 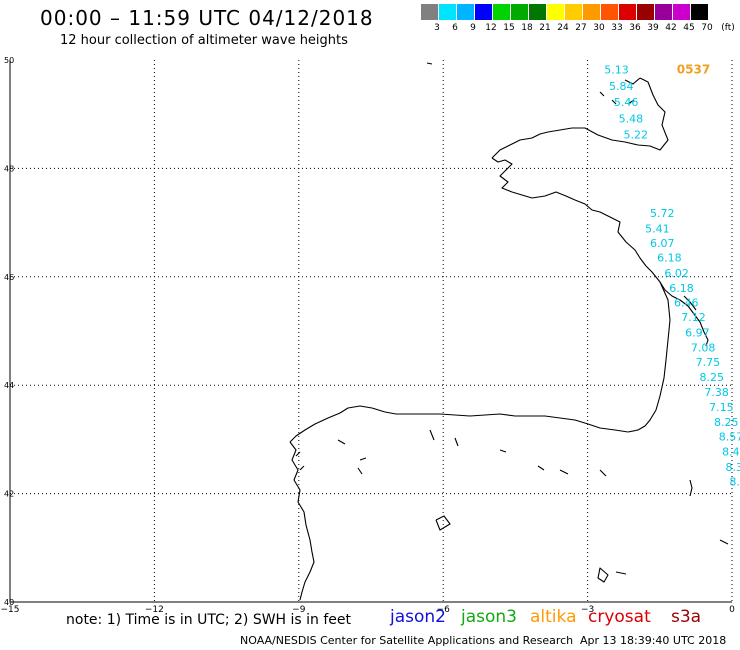 I want to click on scale-tick-label: 30, so click(x=599, y=28).